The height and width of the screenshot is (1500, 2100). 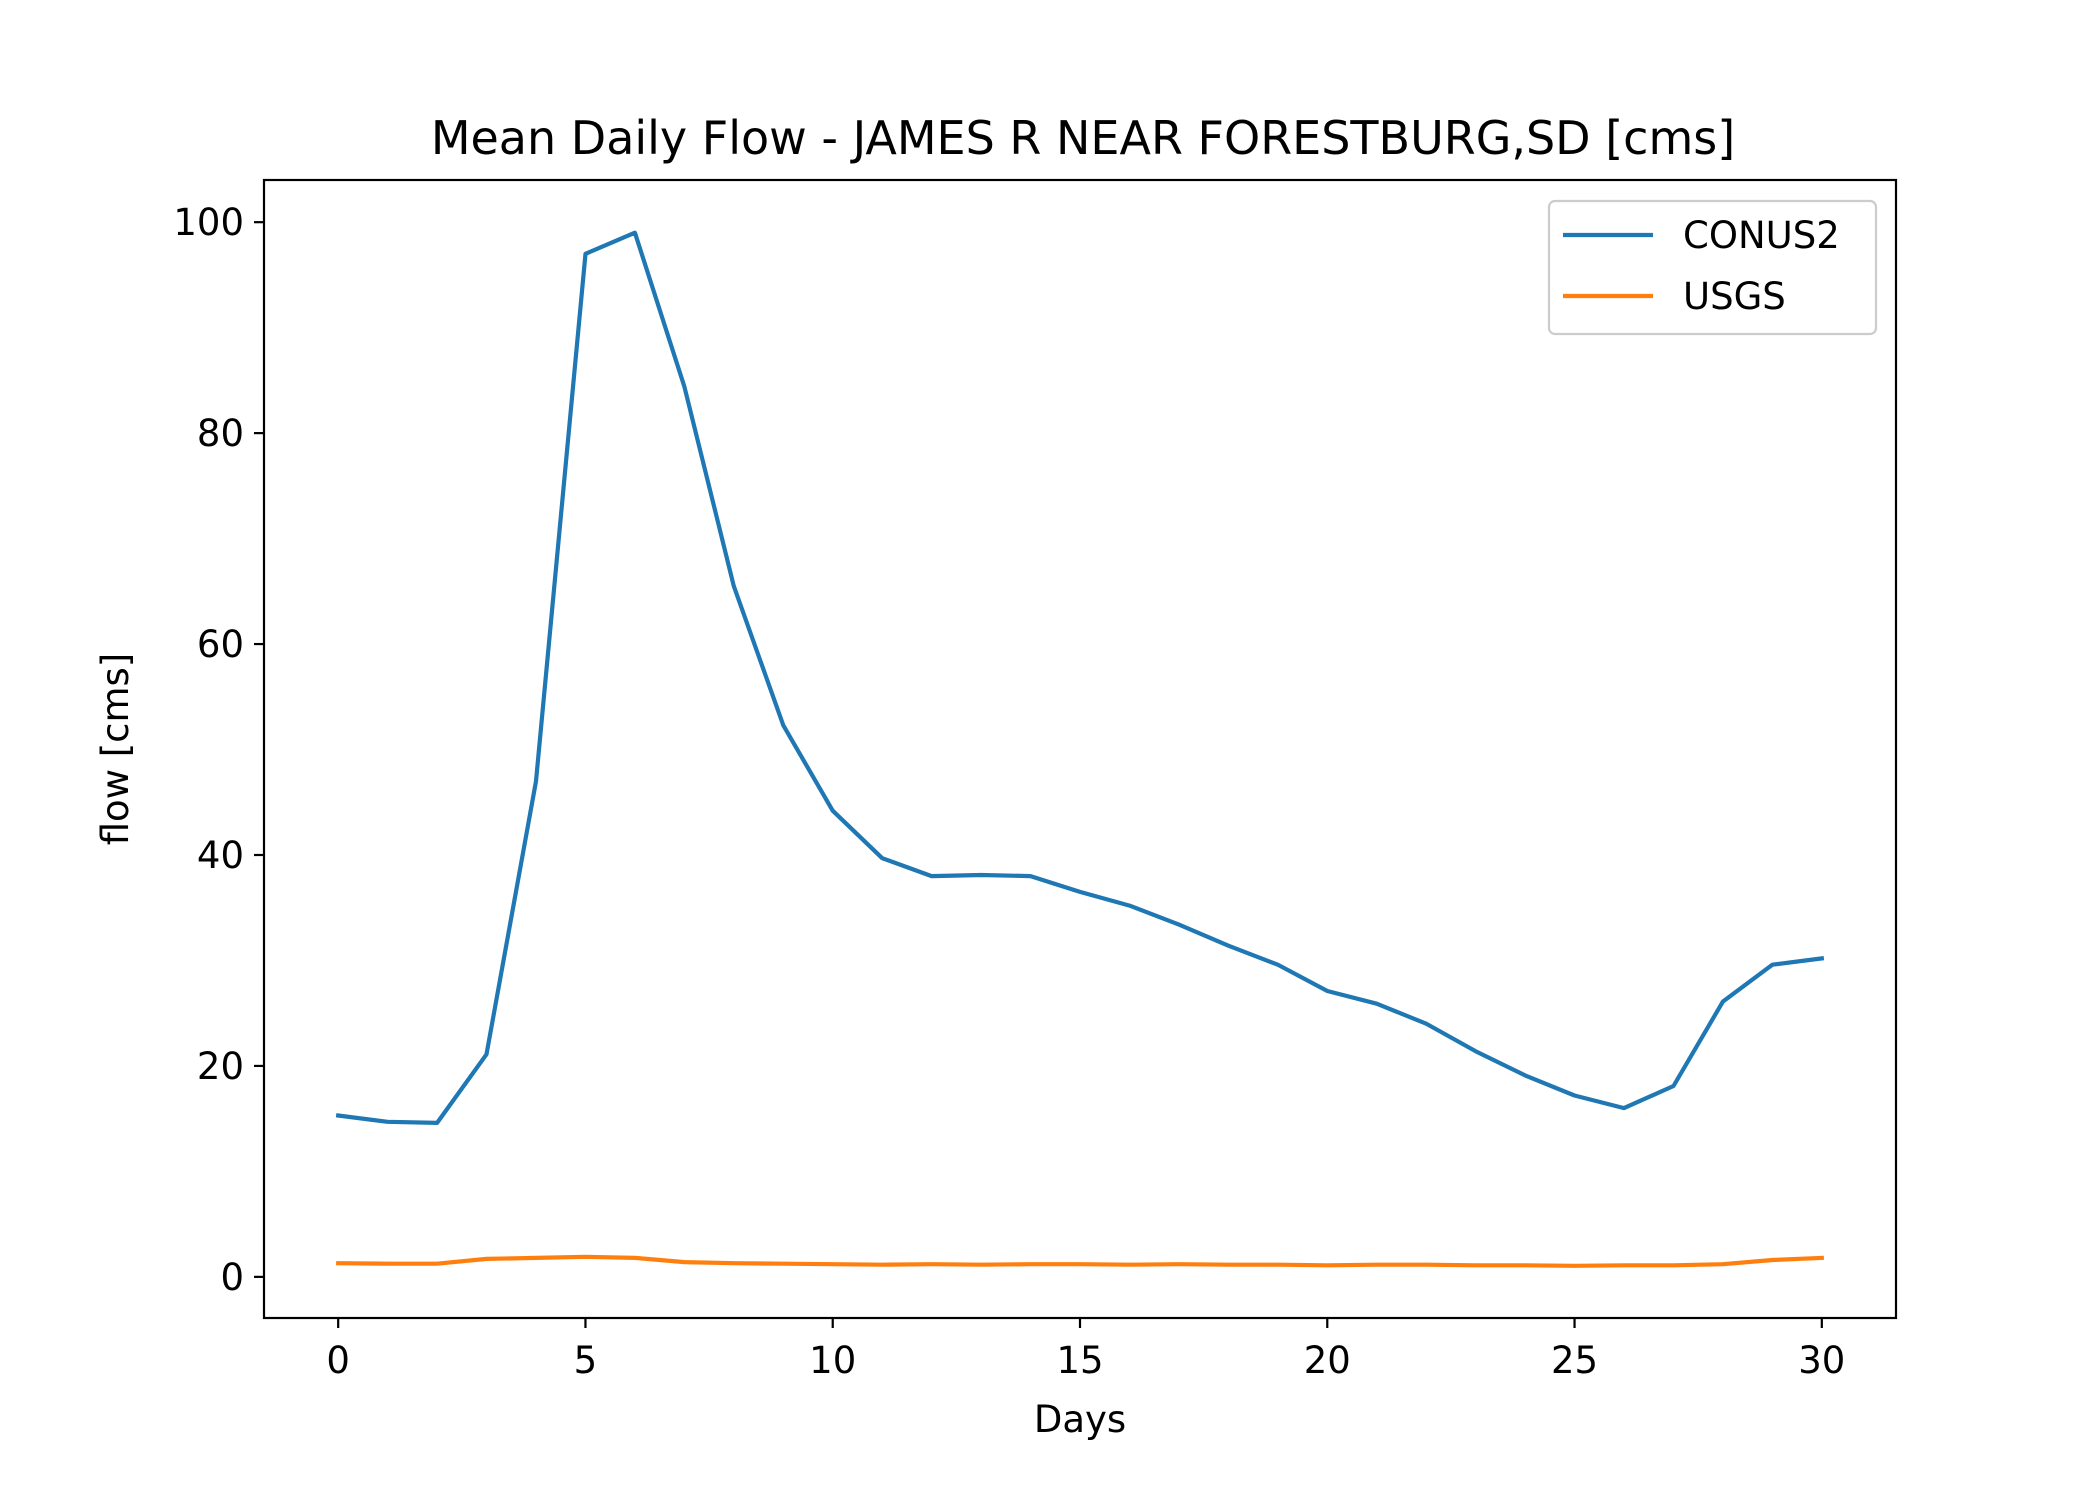 What do you see at coordinates (1761, 235) in the screenshot?
I see `legend-label-conus2: CONUS2` at bounding box center [1761, 235].